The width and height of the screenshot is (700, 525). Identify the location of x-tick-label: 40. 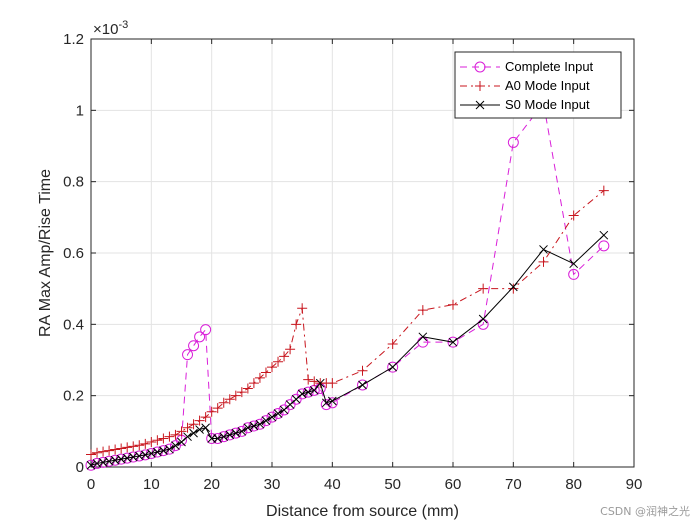
(332, 484).